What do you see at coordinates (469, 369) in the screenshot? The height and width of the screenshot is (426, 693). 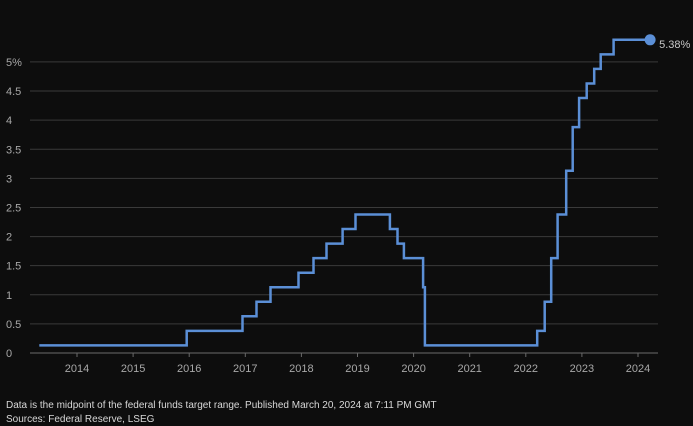 I see `x-tick-label: 2021` at bounding box center [469, 369].